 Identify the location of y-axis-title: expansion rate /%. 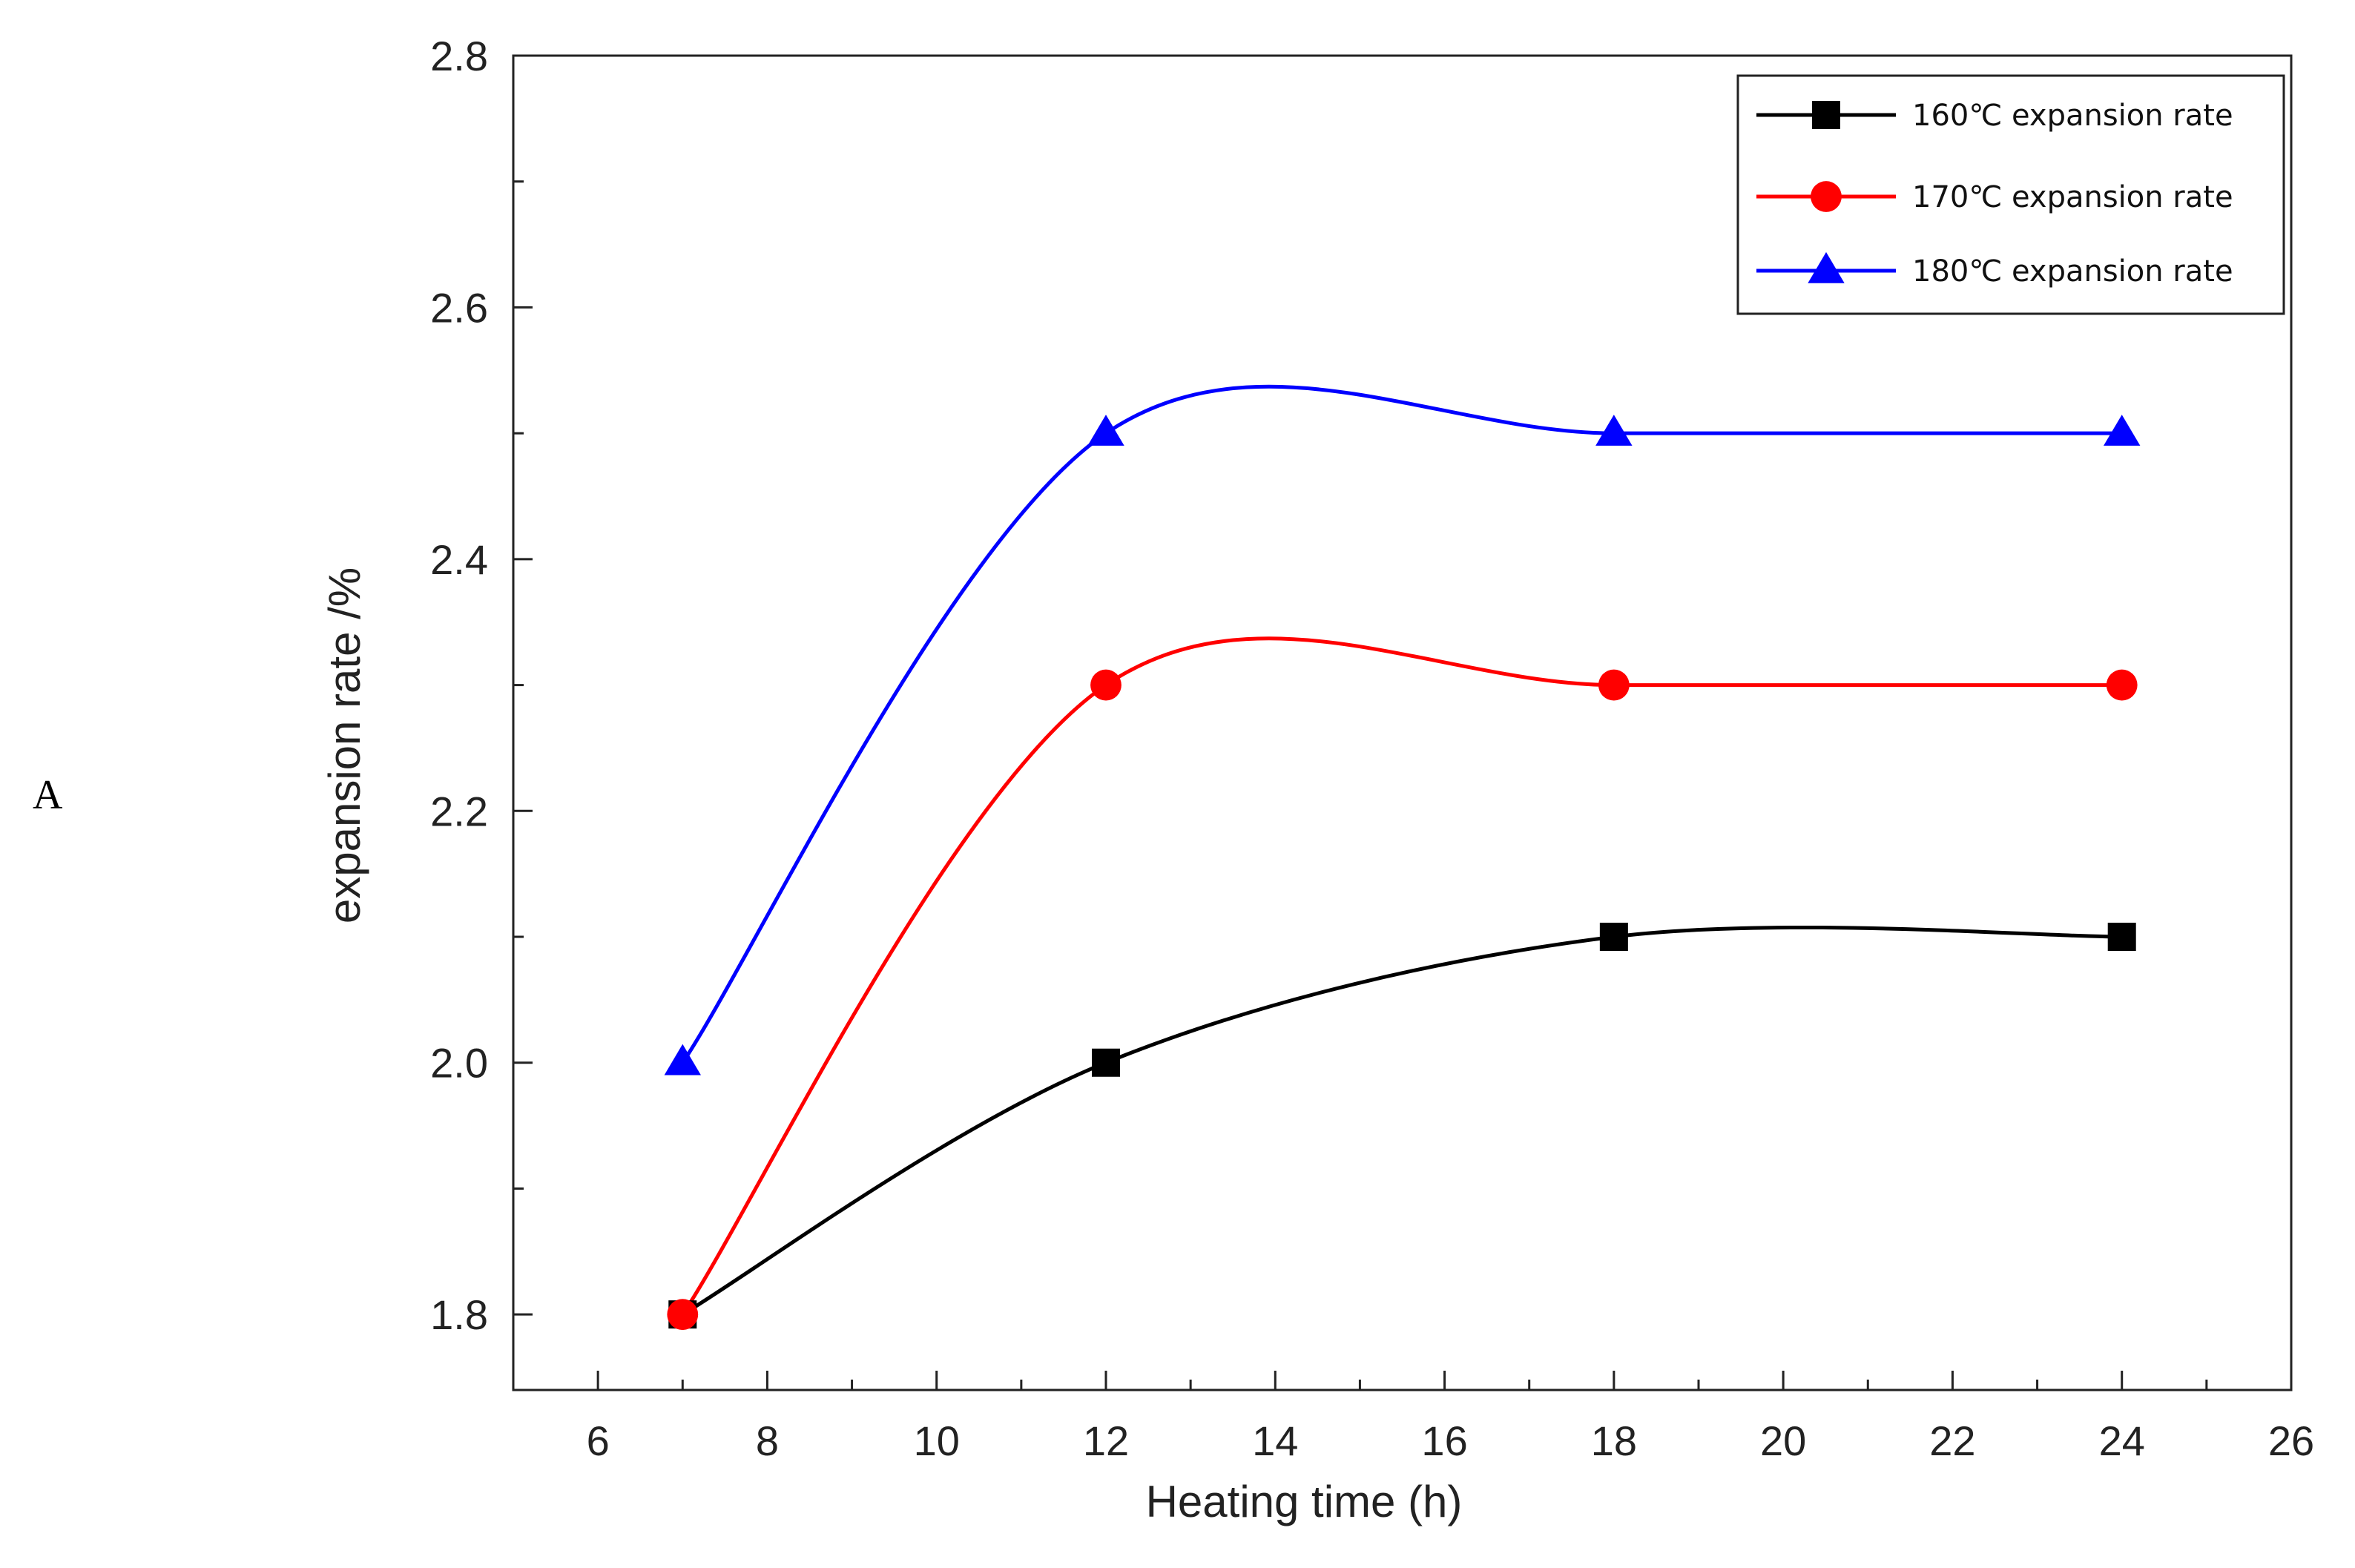
(344, 745).